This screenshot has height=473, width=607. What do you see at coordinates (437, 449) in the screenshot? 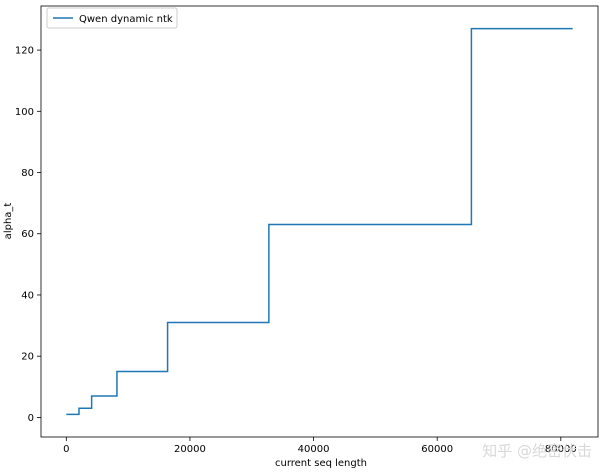
I see `x-tick-label-60000: 60000` at bounding box center [437, 449].